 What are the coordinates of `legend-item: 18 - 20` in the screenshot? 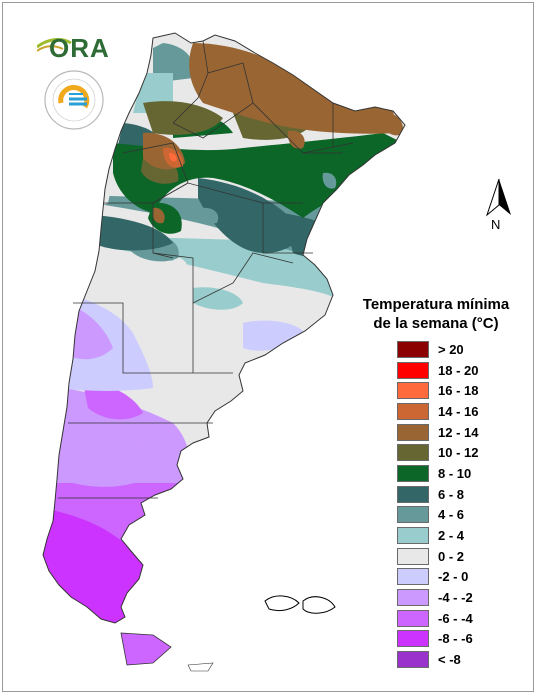 It's located at (464, 370).